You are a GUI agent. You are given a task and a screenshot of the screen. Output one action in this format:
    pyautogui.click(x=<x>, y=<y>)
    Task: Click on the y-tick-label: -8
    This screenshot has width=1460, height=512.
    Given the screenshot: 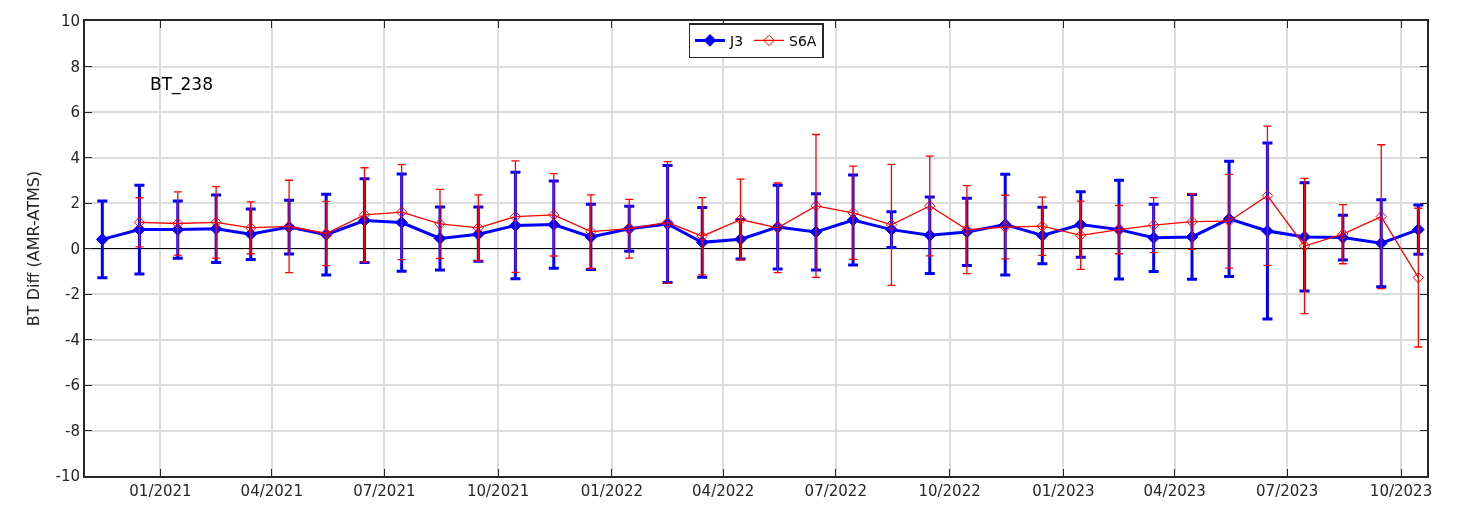 What is the action you would take?
    pyautogui.click(x=72, y=430)
    